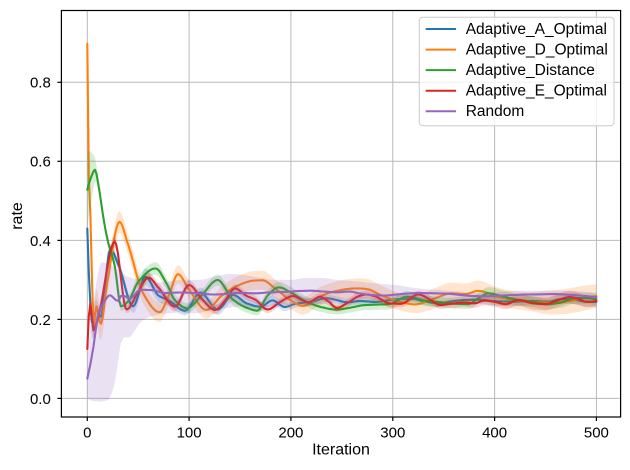 The width and height of the screenshot is (630, 470). What do you see at coordinates (537, 49) in the screenshot?
I see `svg-text: Adaptive_D_Optimal` at bounding box center [537, 49].